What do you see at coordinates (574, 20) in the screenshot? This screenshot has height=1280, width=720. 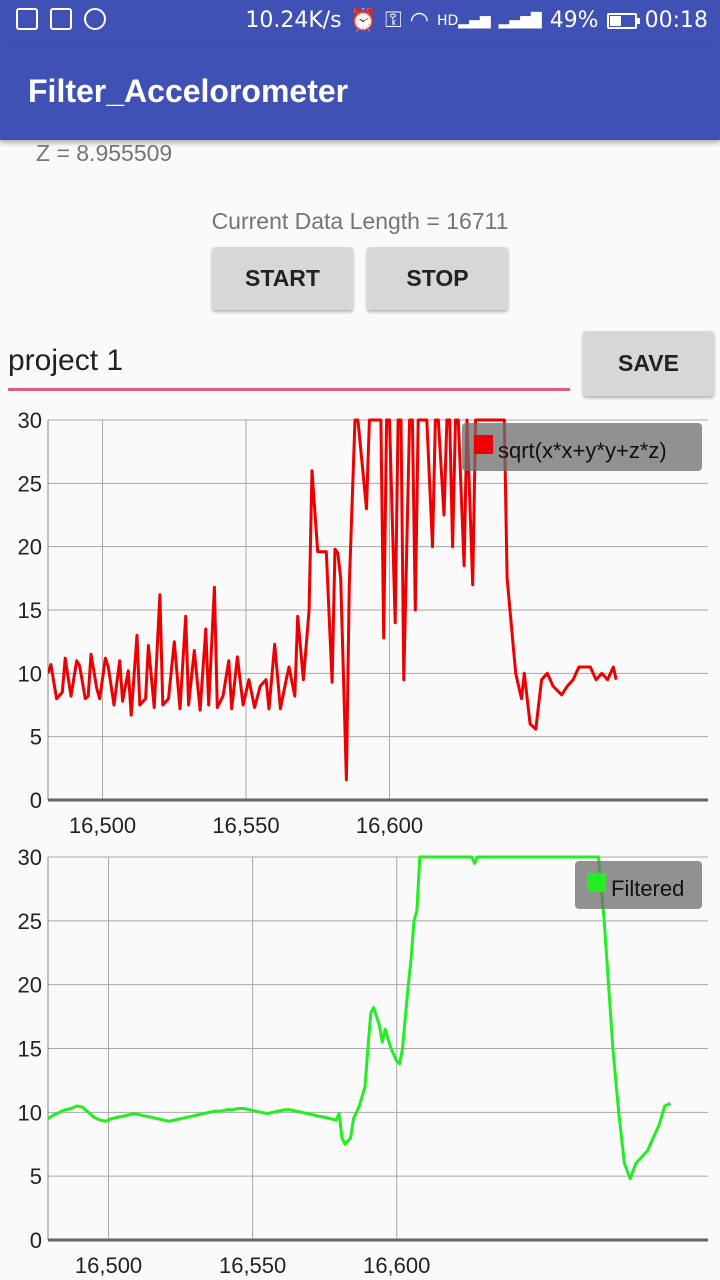 I see `battery-percent: 49%` at bounding box center [574, 20].